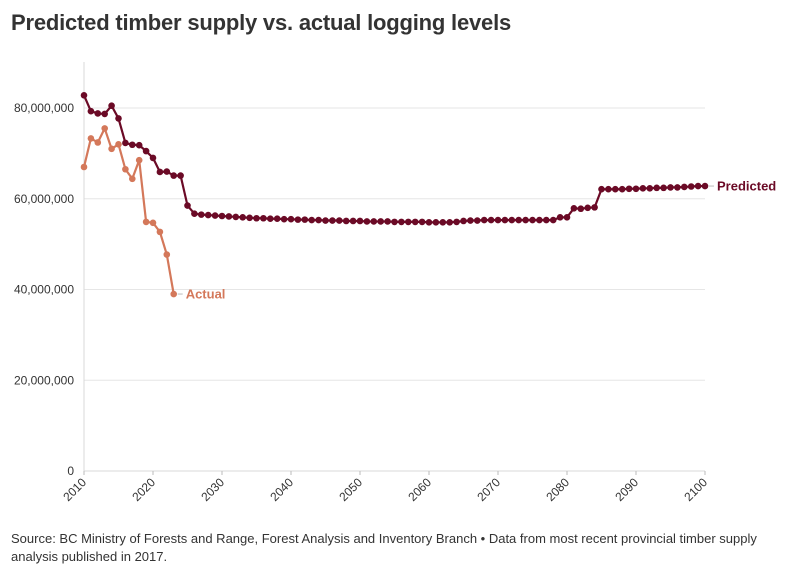 The image size is (796, 575). What do you see at coordinates (557, 489) in the screenshot?
I see `x-tick-label: 2080` at bounding box center [557, 489].